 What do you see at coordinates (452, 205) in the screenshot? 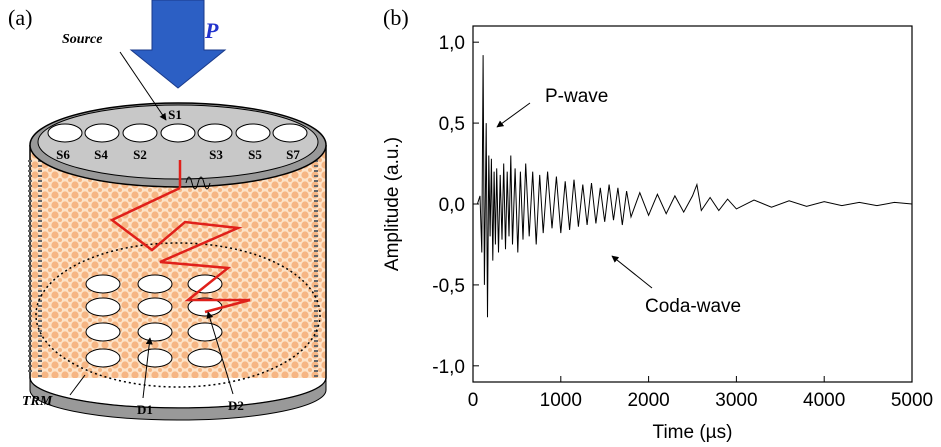
I see `y-tick-label: 0,0` at bounding box center [452, 205].